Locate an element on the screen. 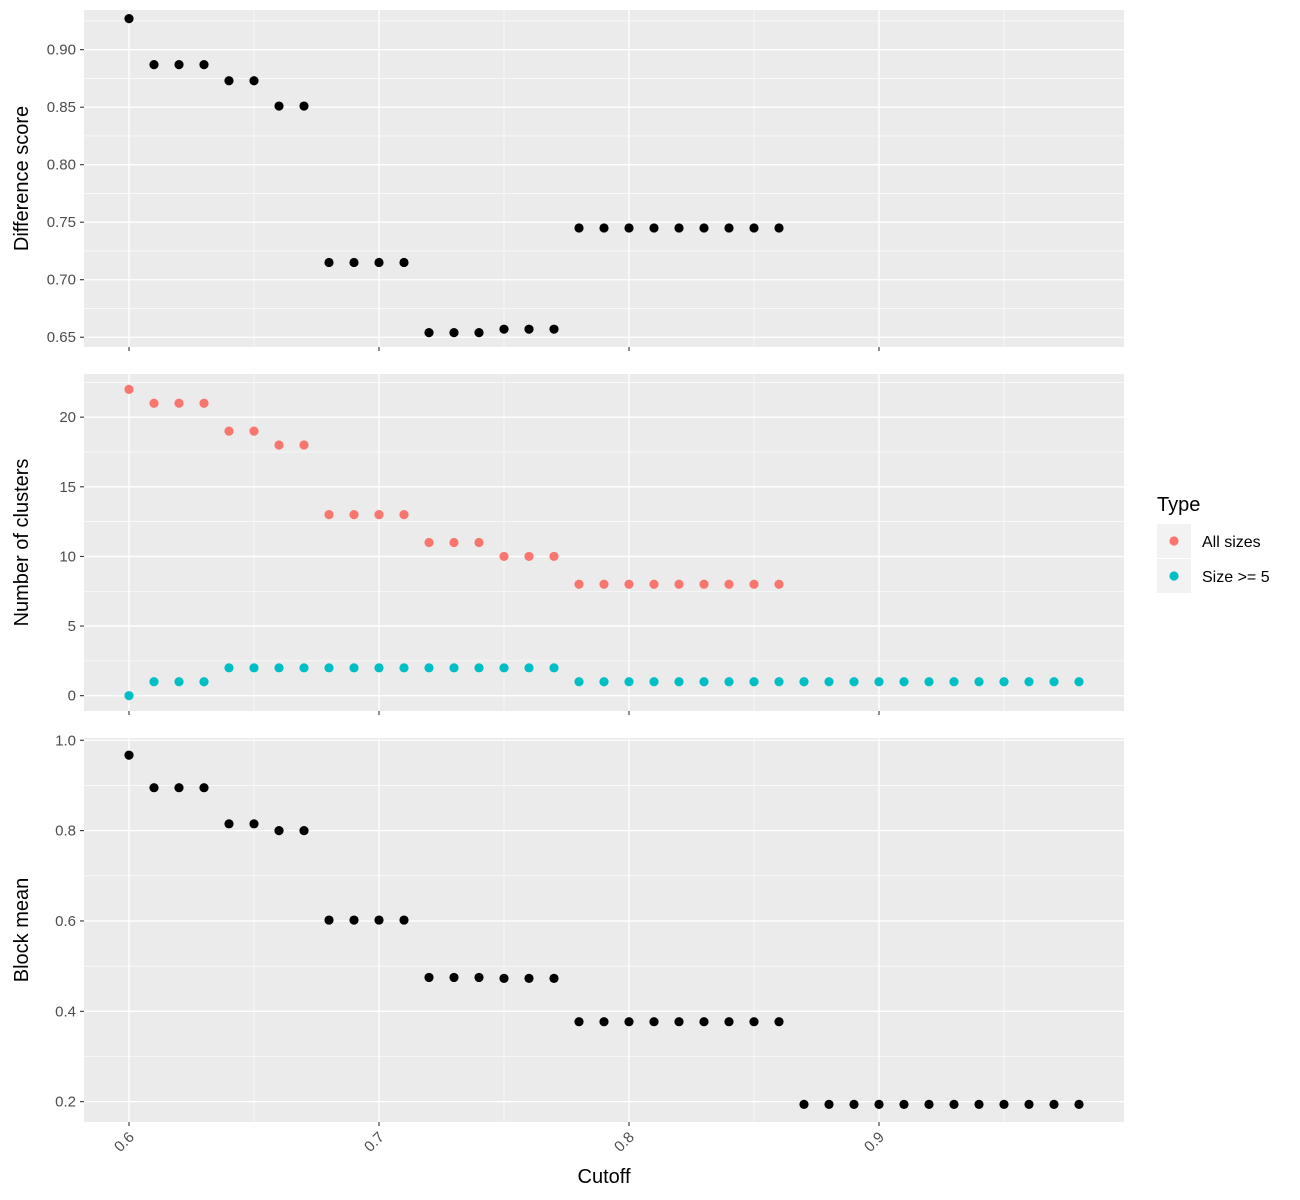 The image size is (1300, 1200). x-tick-label: 0.6 is located at coordinates (124, 1142).